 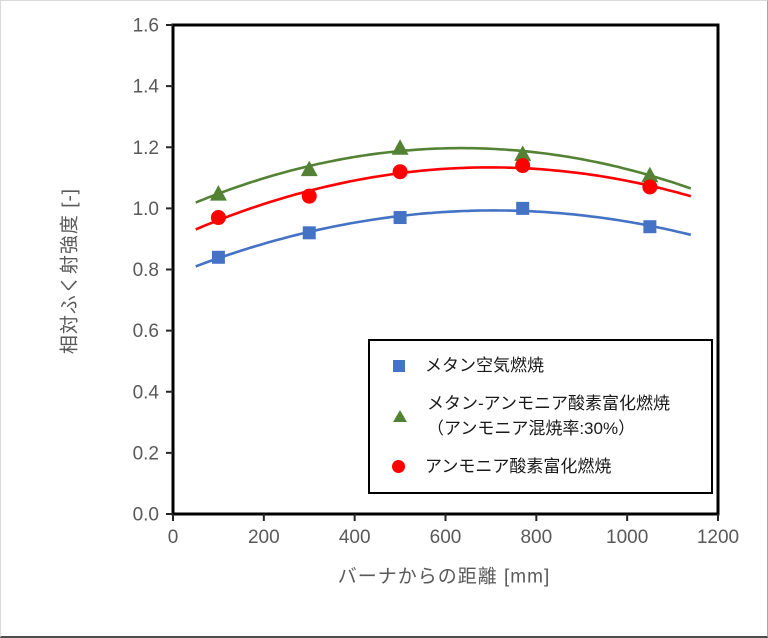 I want to click on circle-marker-icon, so click(x=398, y=466).